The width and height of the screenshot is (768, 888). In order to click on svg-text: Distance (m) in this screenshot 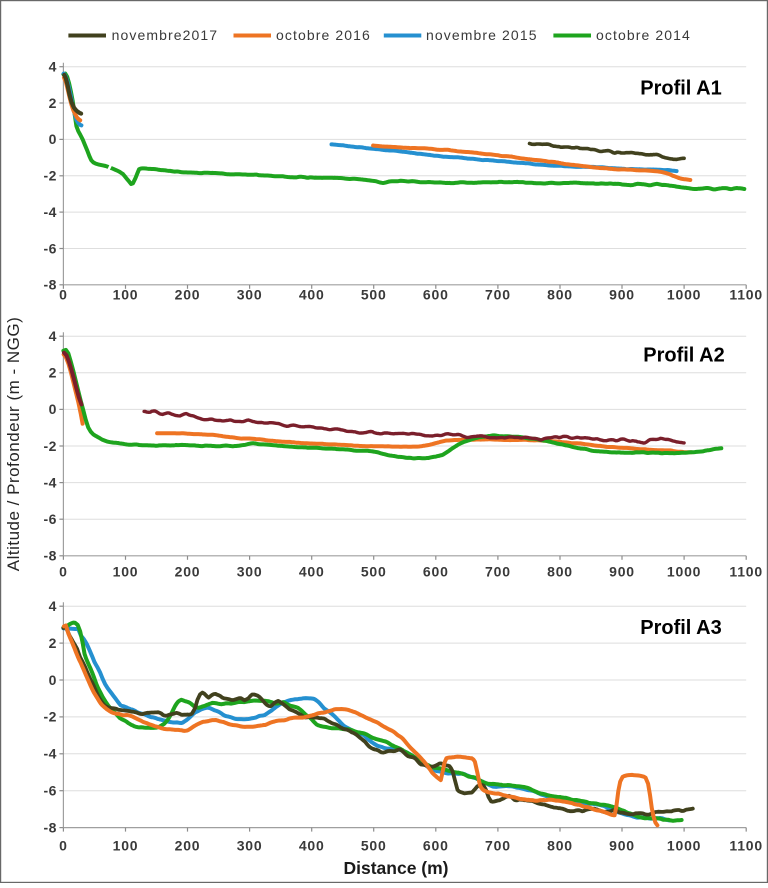, I will do `click(395, 868)`.